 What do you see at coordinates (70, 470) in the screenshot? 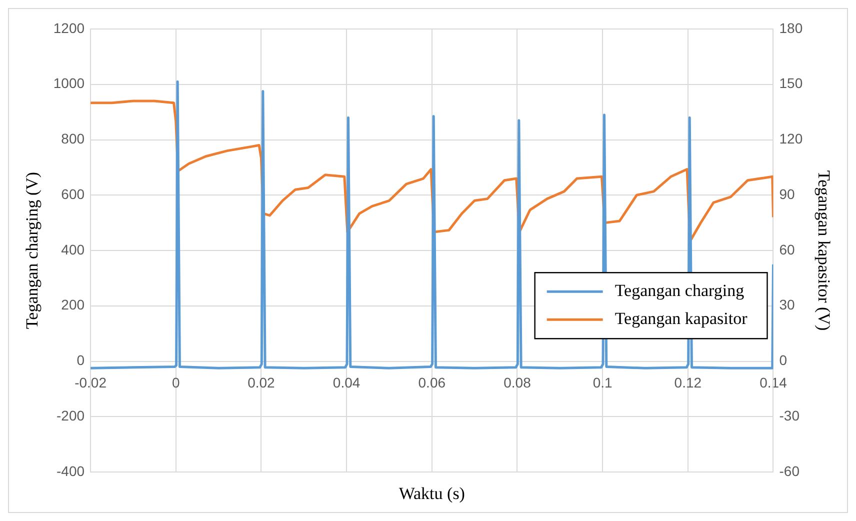
I see `y-tick-label: -400` at bounding box center [70, 470].